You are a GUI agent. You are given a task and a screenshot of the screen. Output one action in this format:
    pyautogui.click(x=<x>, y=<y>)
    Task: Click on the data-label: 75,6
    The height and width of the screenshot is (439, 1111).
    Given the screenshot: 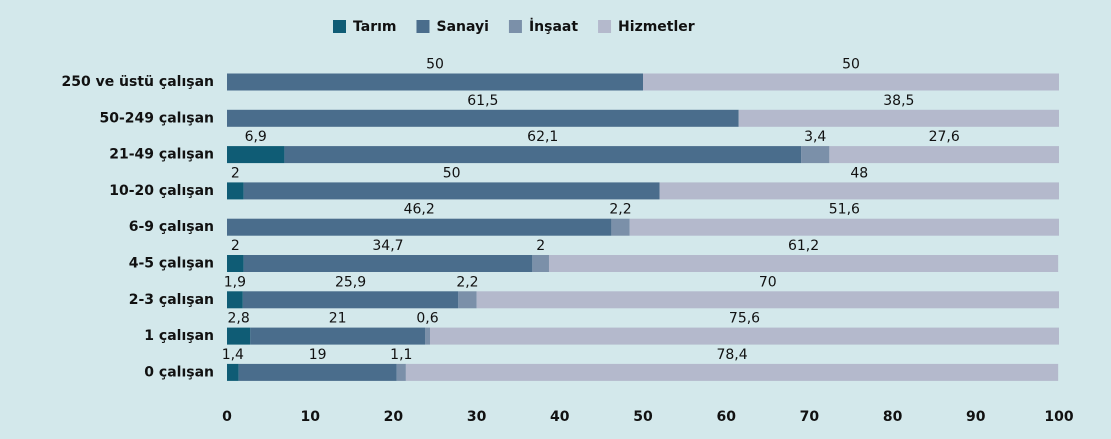 What is the action you would take?
    pyautogui.click(x=744, y=319)
    